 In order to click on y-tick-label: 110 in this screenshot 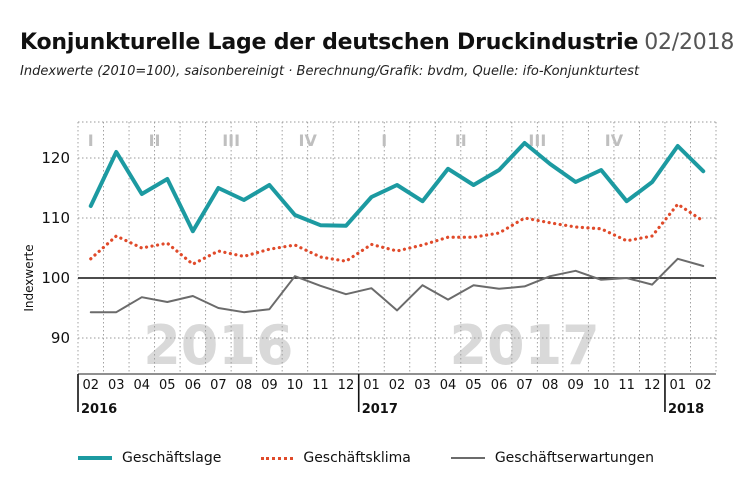, I will do `click(55, 218)`.